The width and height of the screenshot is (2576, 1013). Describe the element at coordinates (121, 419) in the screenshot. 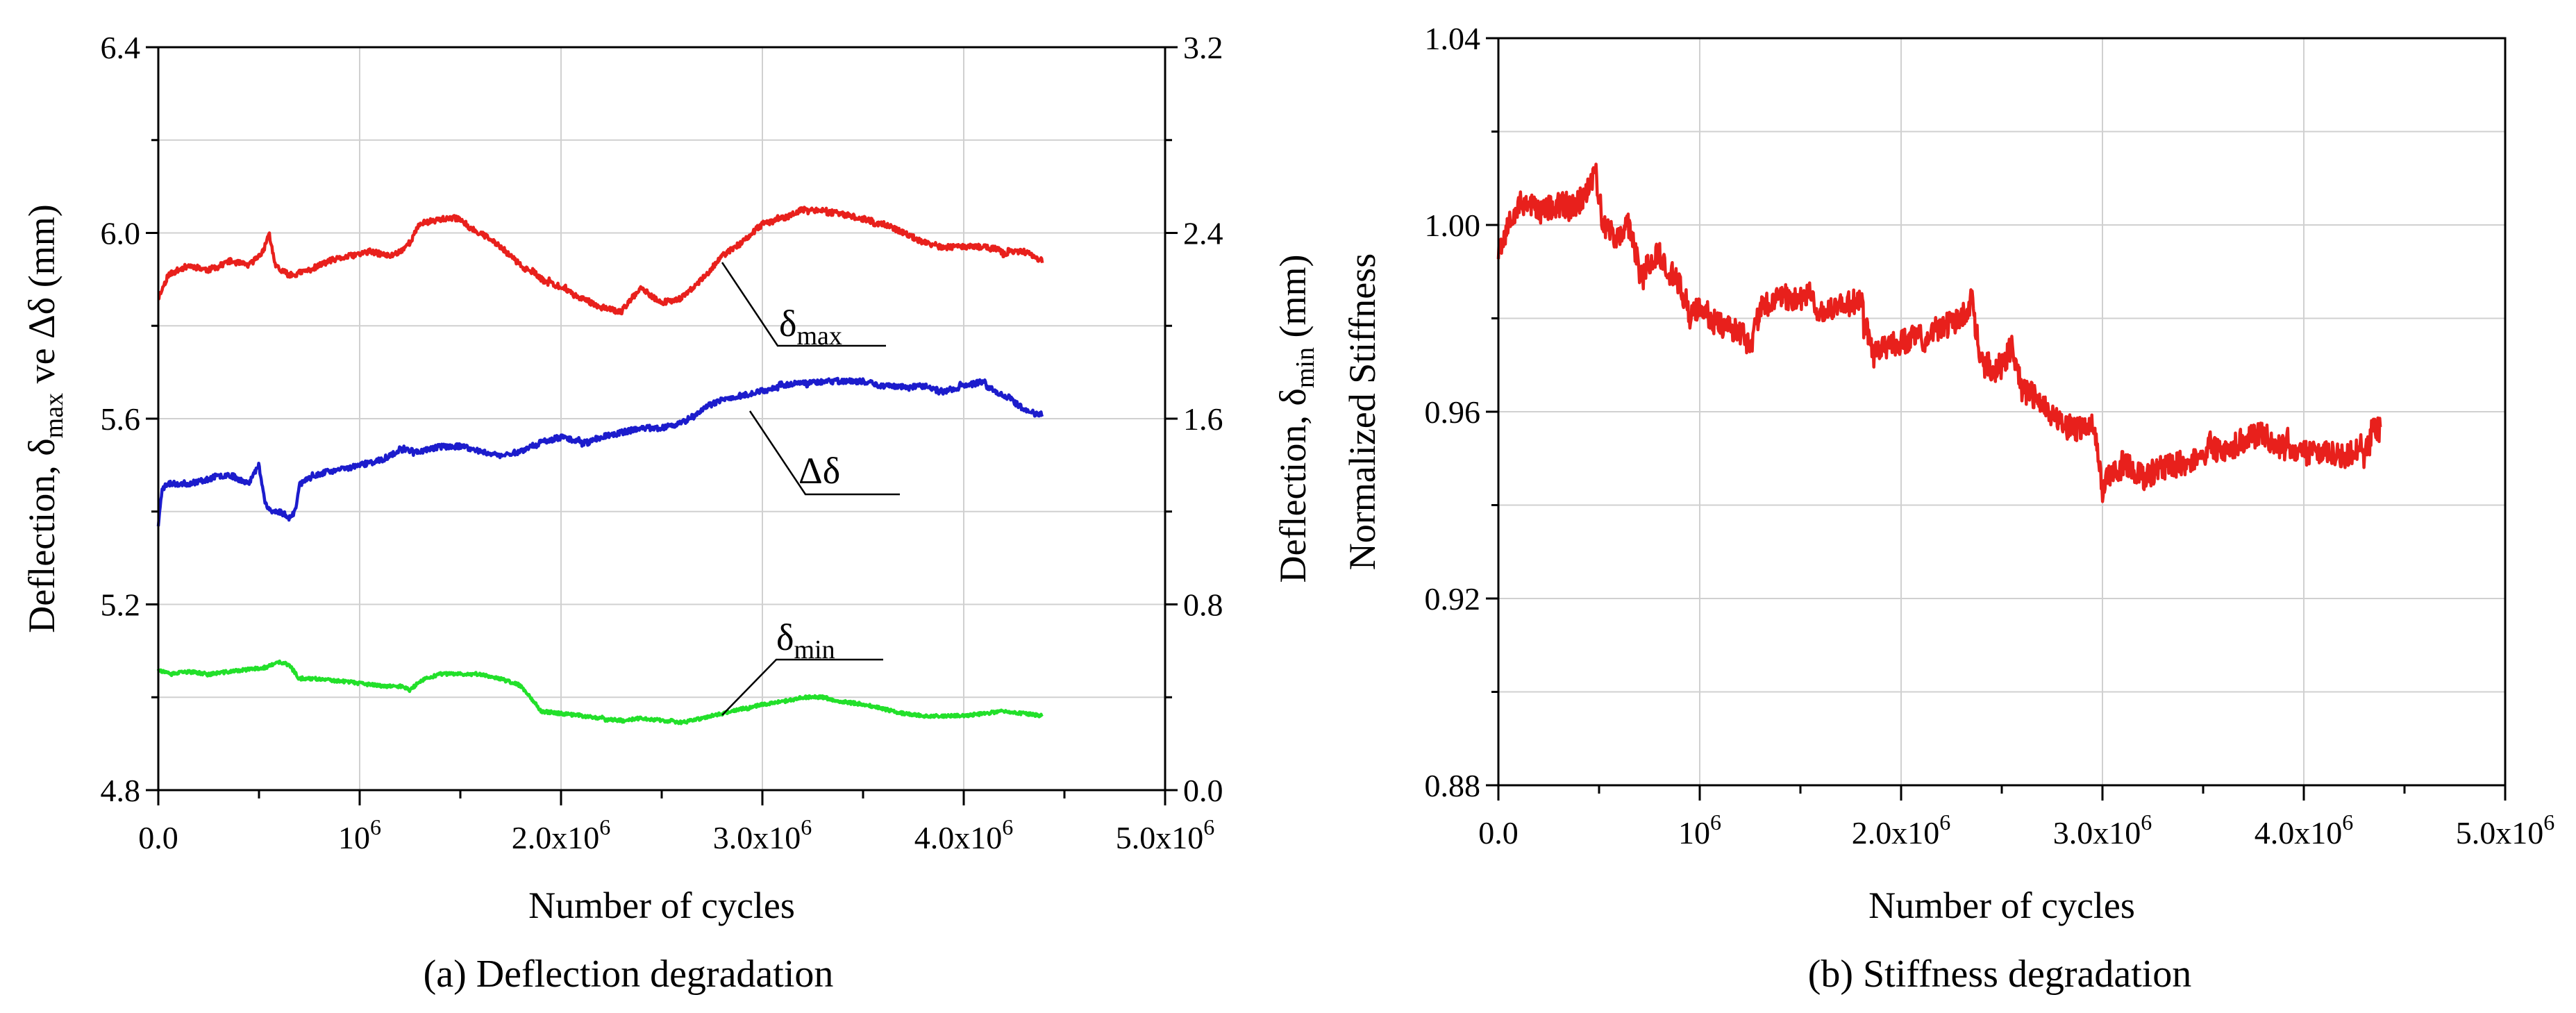

I see `y-tick-label: 5.6` at that location.